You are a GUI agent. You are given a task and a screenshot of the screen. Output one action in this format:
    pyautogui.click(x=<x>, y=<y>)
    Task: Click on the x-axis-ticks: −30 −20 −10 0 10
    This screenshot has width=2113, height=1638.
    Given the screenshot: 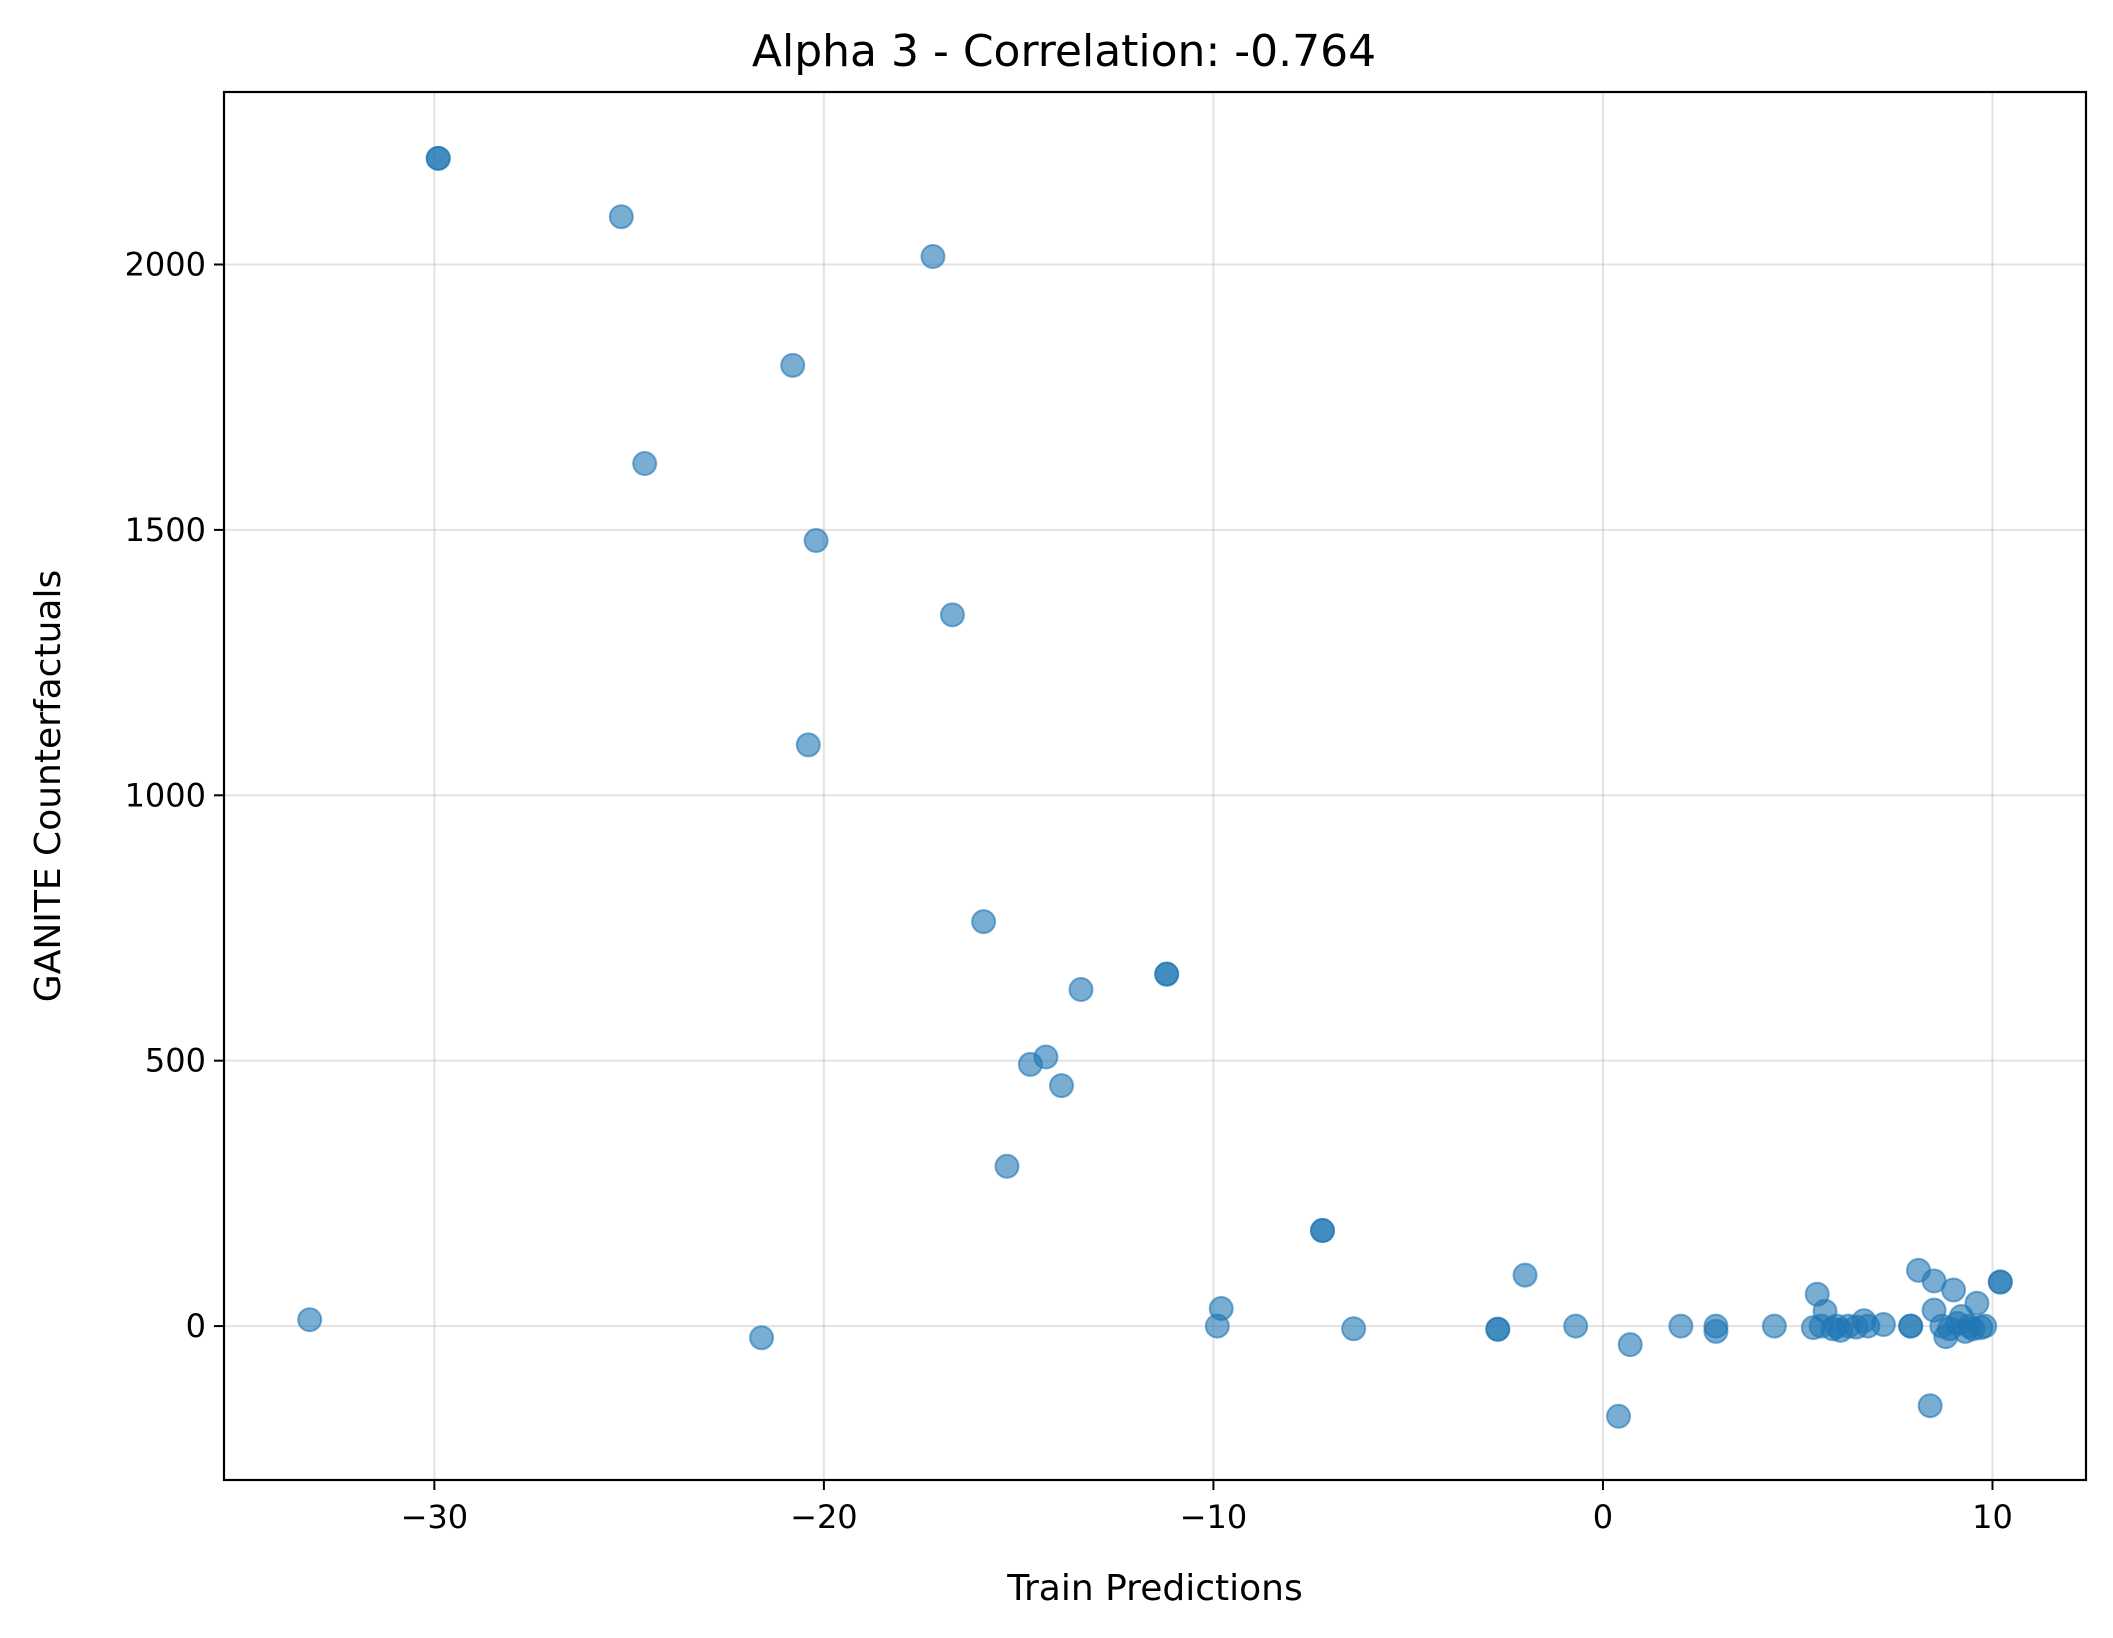 What is the action you would take?
    pyautogui.click(x=1207, y=1508)
    